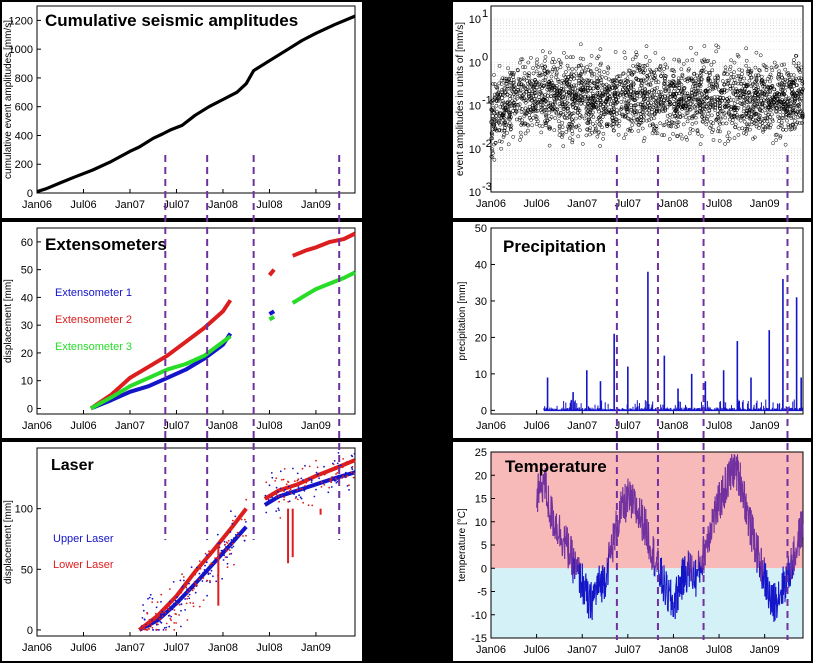 The height and width of the screenshot is (663, 813). I want to click on y-tick-label: -10, so click(479, 616).